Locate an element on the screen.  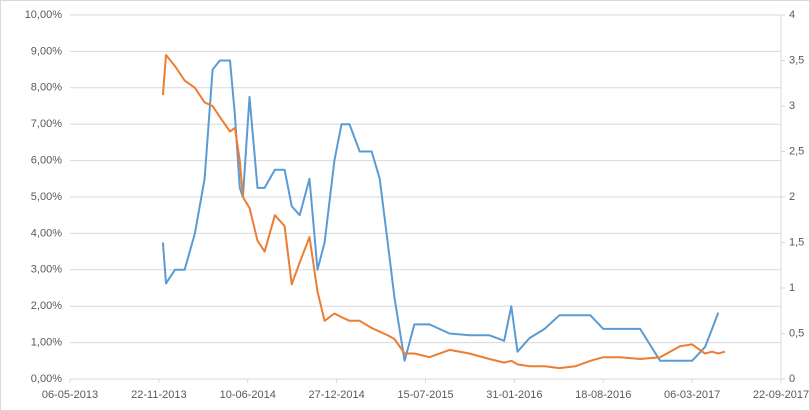
y-tick-label: 10,00% is located at coordinates (44, 15).